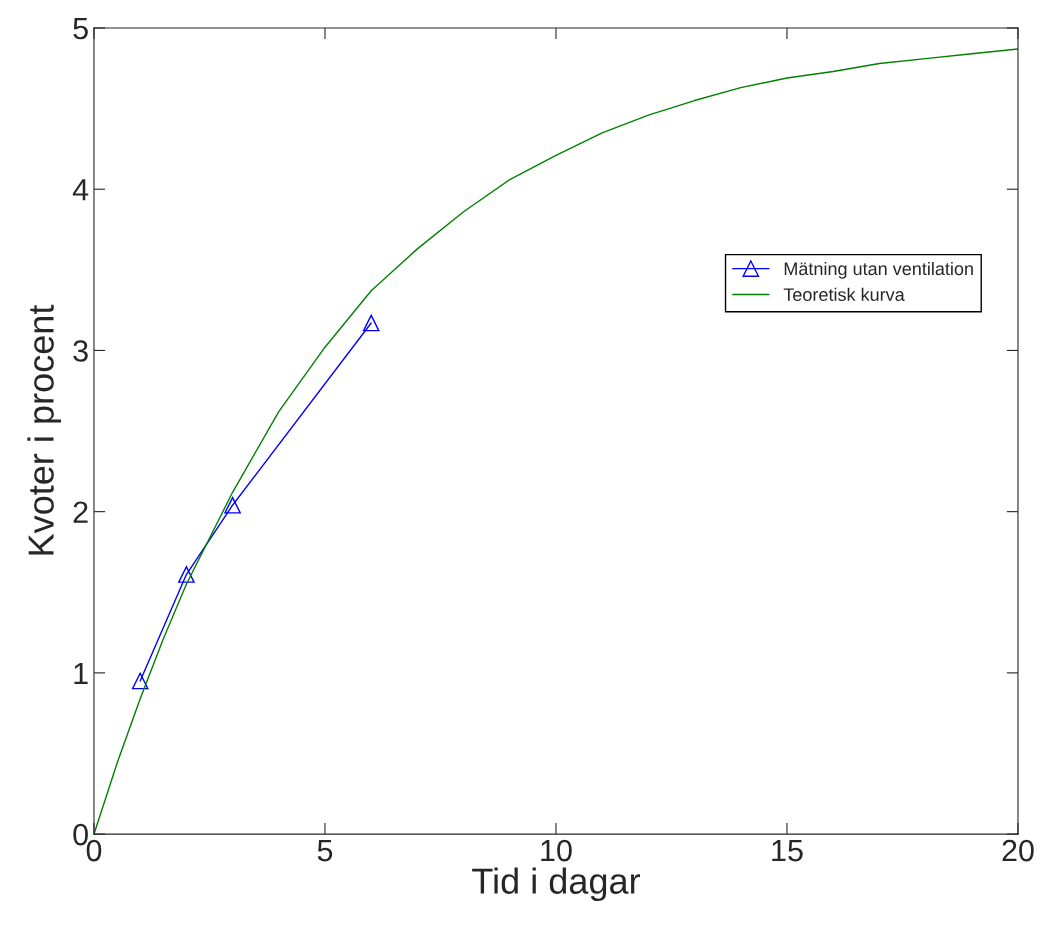  Describe the element at coordinates (80, 190) in the screenshot. I see `y-tick-label: 4` at that location.